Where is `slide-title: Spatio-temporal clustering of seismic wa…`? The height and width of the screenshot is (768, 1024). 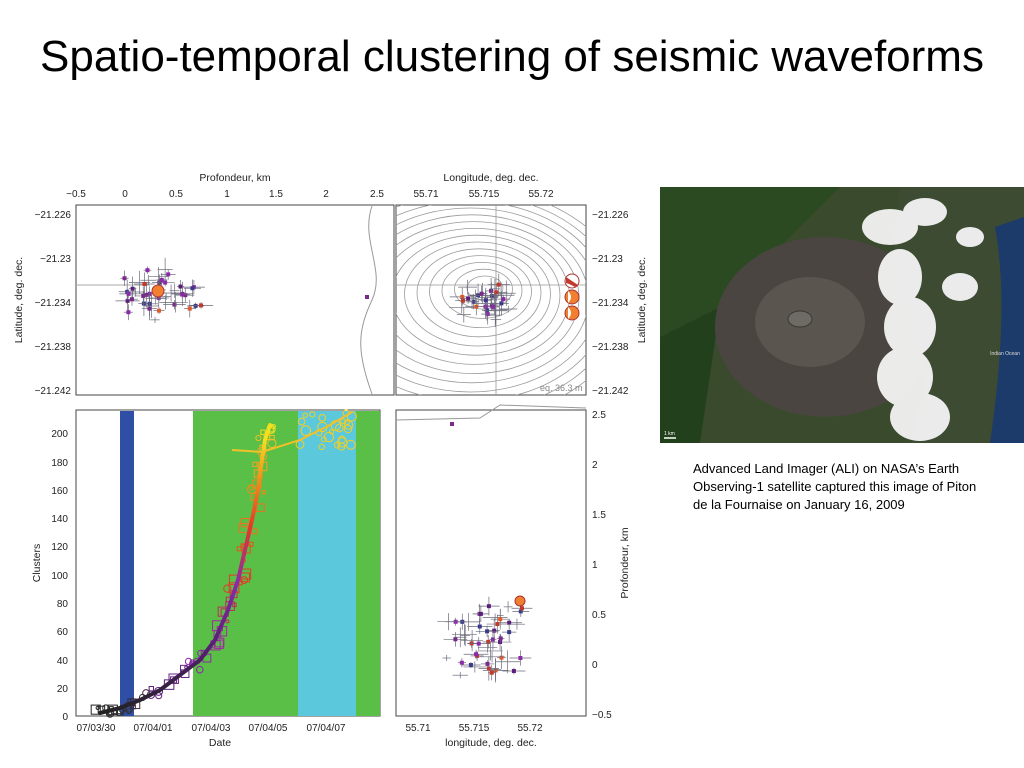
slide-title: Spatio-temporal clustering of seismic wa… is located at coordinates (512, 56).